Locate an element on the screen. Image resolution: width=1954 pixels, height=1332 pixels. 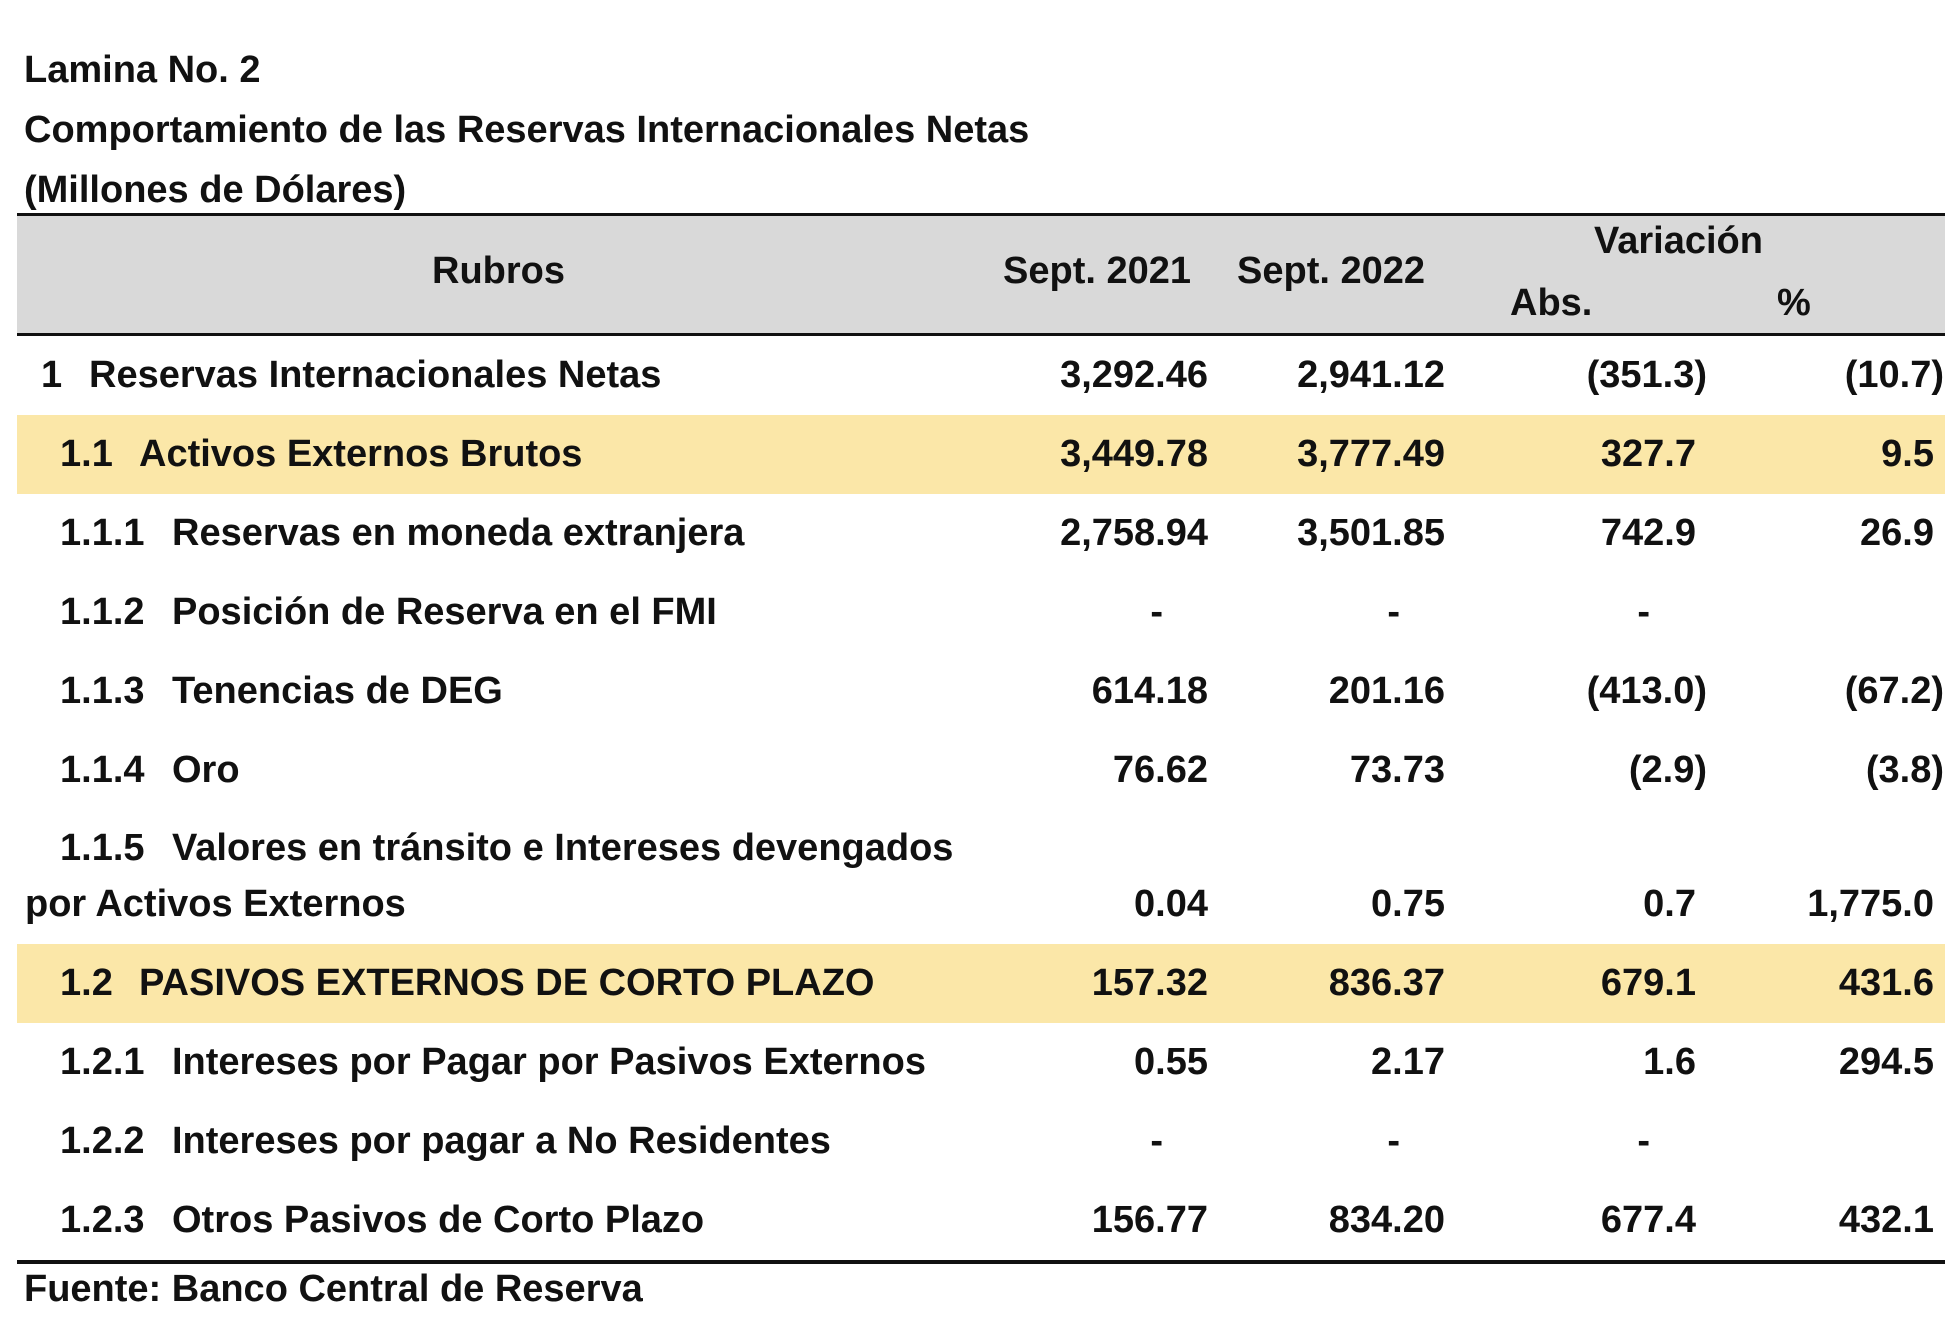
header-sept-2022: Sept. 2022 is located at coordinates (1331, 271).